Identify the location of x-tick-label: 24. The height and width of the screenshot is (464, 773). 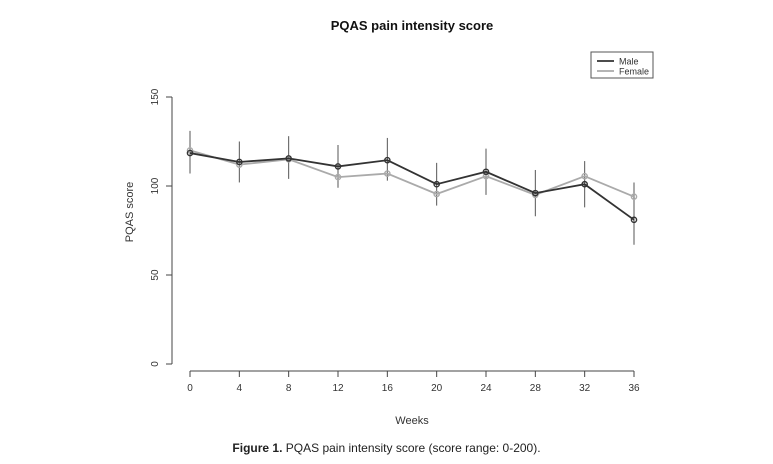
(486, 388).